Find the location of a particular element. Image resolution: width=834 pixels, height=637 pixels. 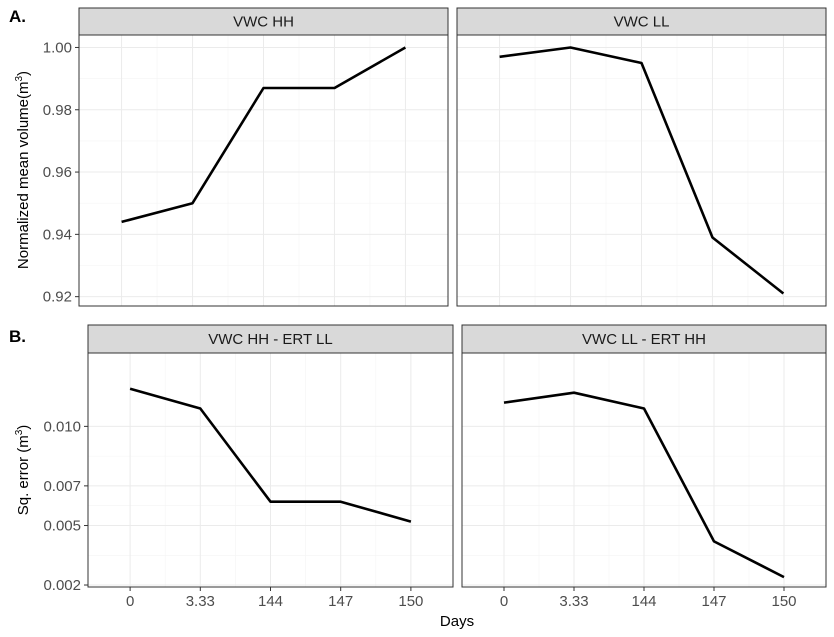

facet-title: VWC LL is located at coordinates (642, 22).